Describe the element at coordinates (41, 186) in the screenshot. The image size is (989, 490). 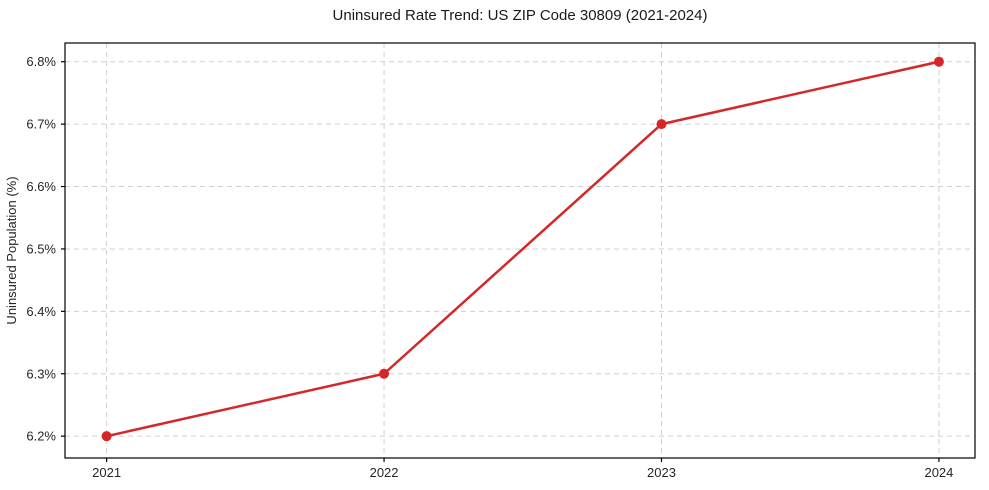
I see `y-tick-label: 6.6%` at that location.